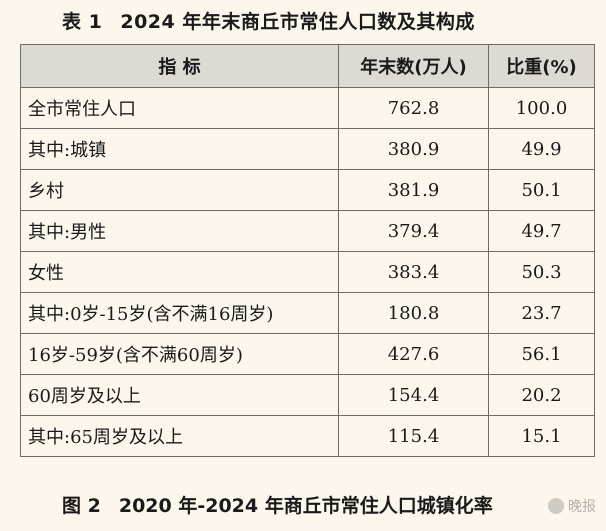 The width and height of the screenshot is (606, 531). I want to click on row-indicator: 16岁-59岁(含不满60周岁), so click(179, 354).